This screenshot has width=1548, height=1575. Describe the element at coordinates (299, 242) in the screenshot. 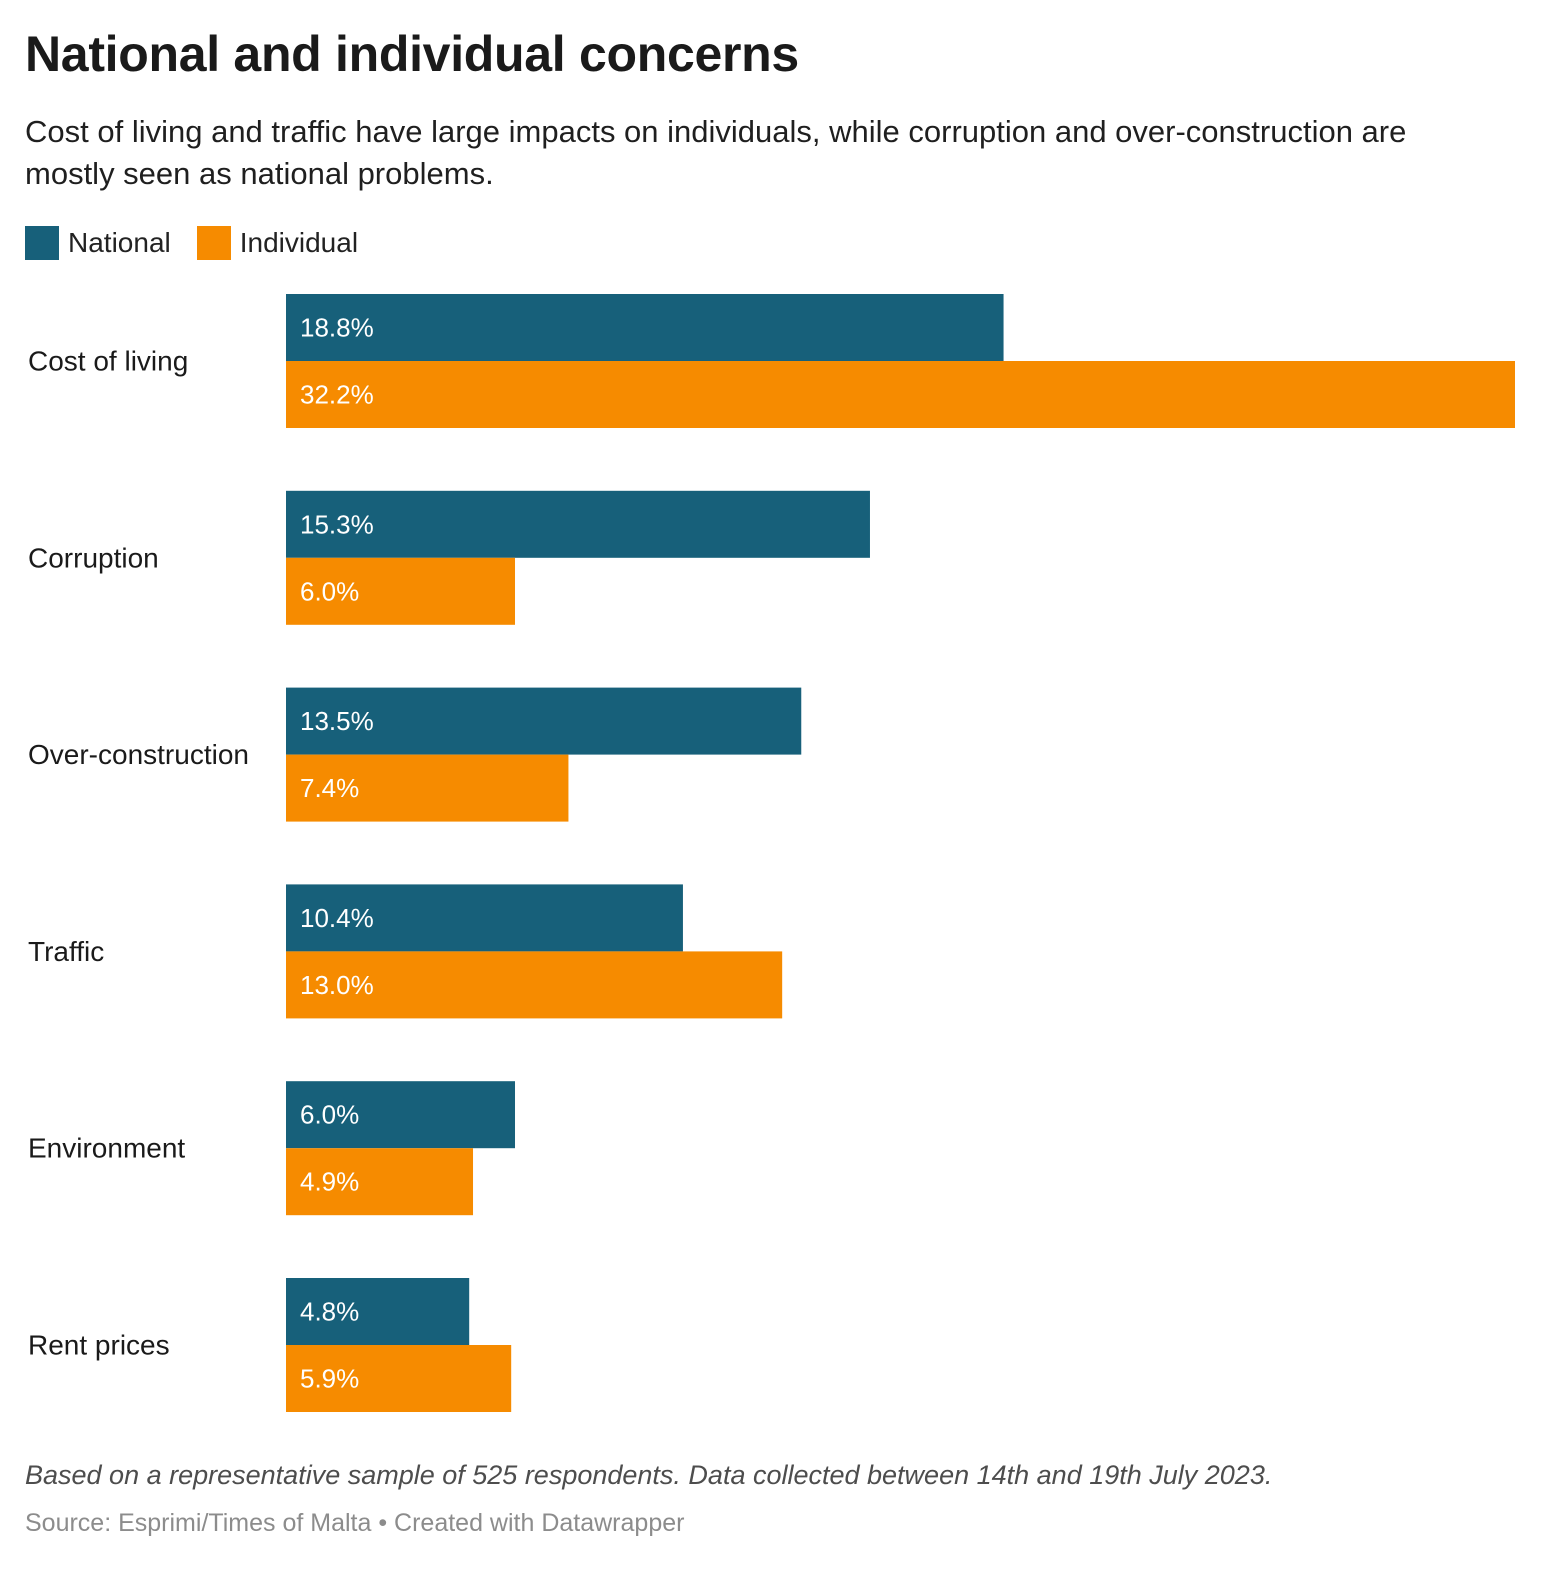

I see `legend-label-individual: Individual` at that location.